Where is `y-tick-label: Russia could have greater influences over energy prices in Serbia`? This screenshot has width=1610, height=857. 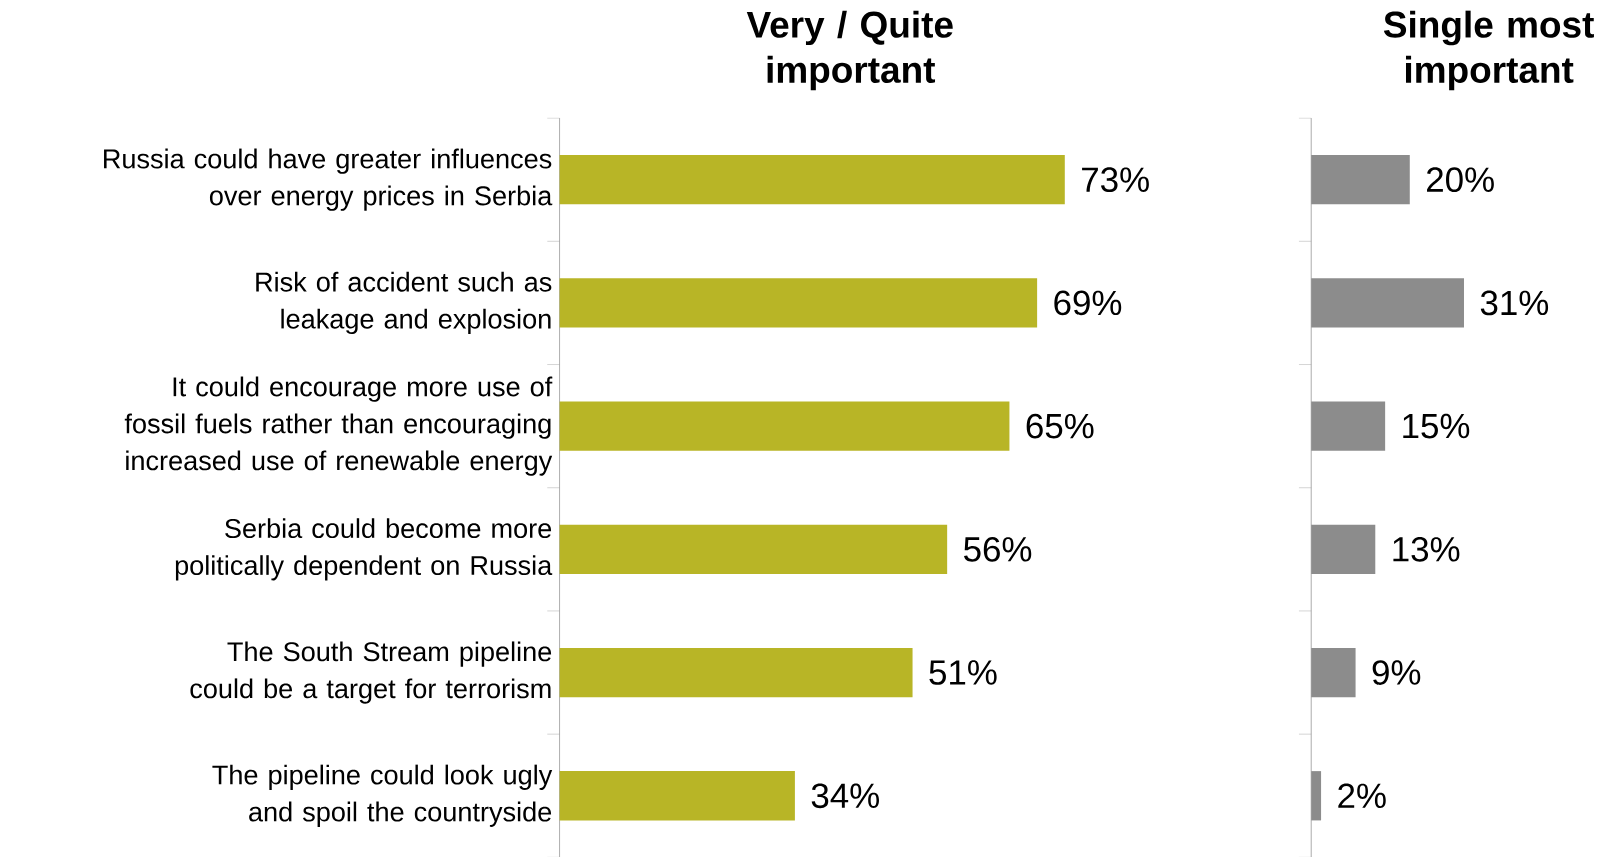 y-tick-label: Russia could have greater influences over energy prices in Serbia is located at coordinates (328, 179).